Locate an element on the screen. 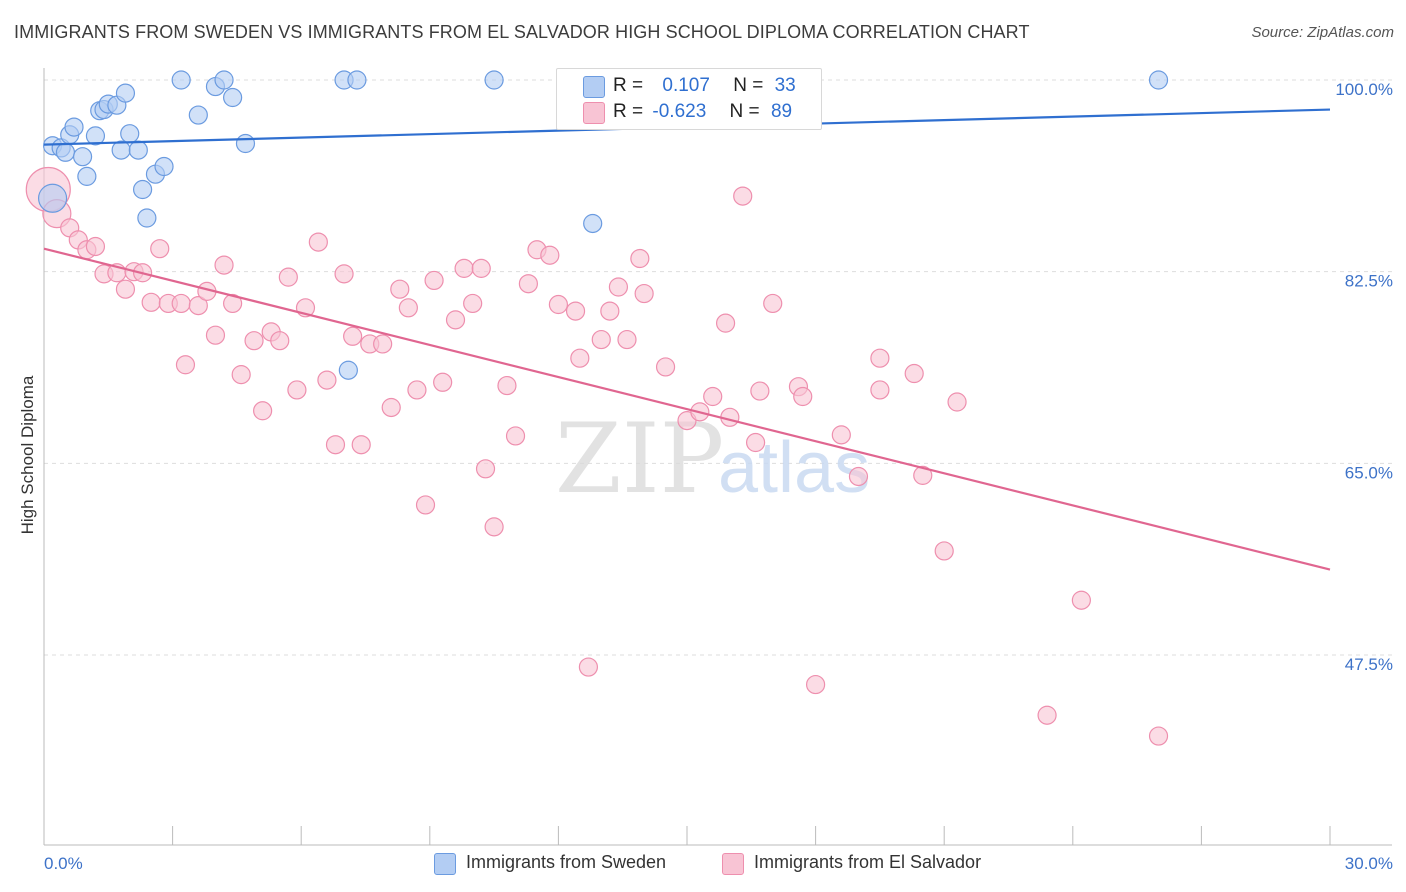 This screenshot has width=1406, height=892. r-value: -0.623 is located at coordinates (679, 111).